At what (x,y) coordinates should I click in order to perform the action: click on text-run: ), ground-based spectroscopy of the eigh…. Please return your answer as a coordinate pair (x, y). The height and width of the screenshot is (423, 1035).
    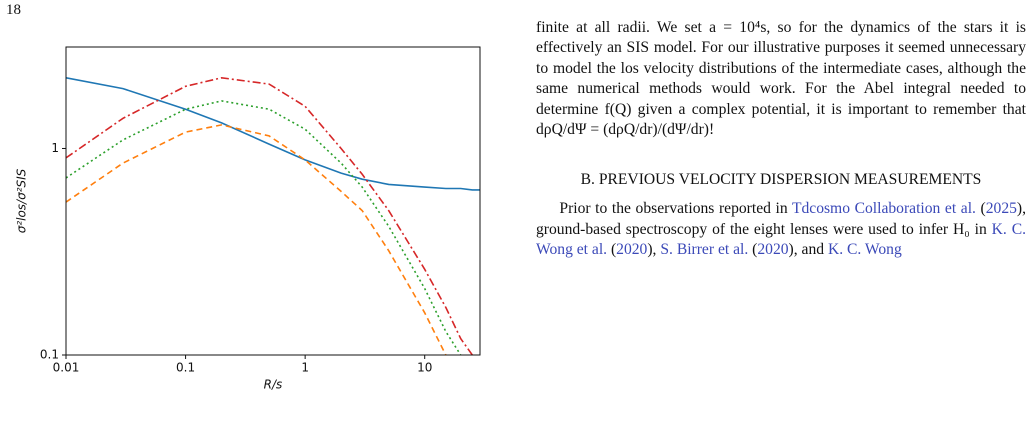
    Looking at the image, I should click on (781, 219).